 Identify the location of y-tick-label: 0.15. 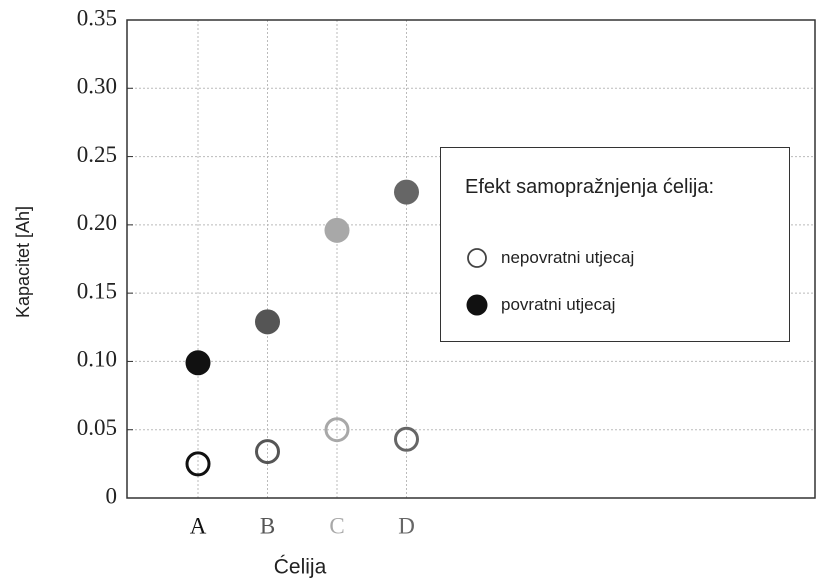
(97, 290).